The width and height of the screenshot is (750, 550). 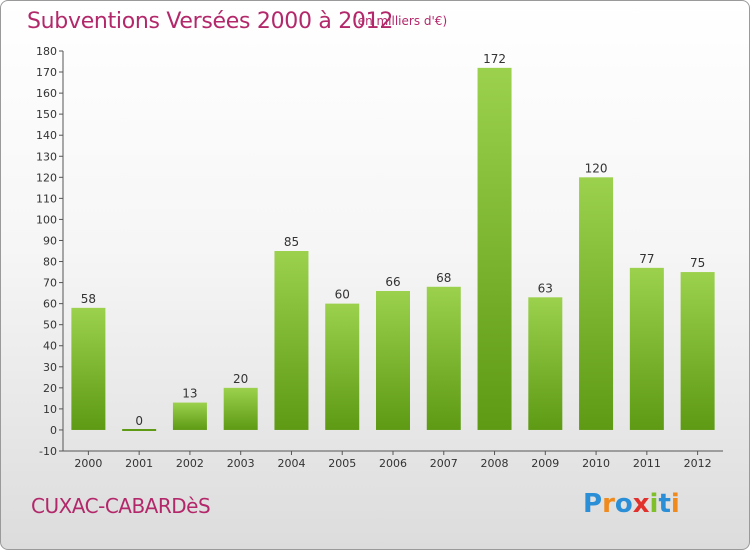 What do you see at coordinates (342, 463) in the screenshot?
I see `x-tick-label-2005: 2005` at bounding box center [342, 463].